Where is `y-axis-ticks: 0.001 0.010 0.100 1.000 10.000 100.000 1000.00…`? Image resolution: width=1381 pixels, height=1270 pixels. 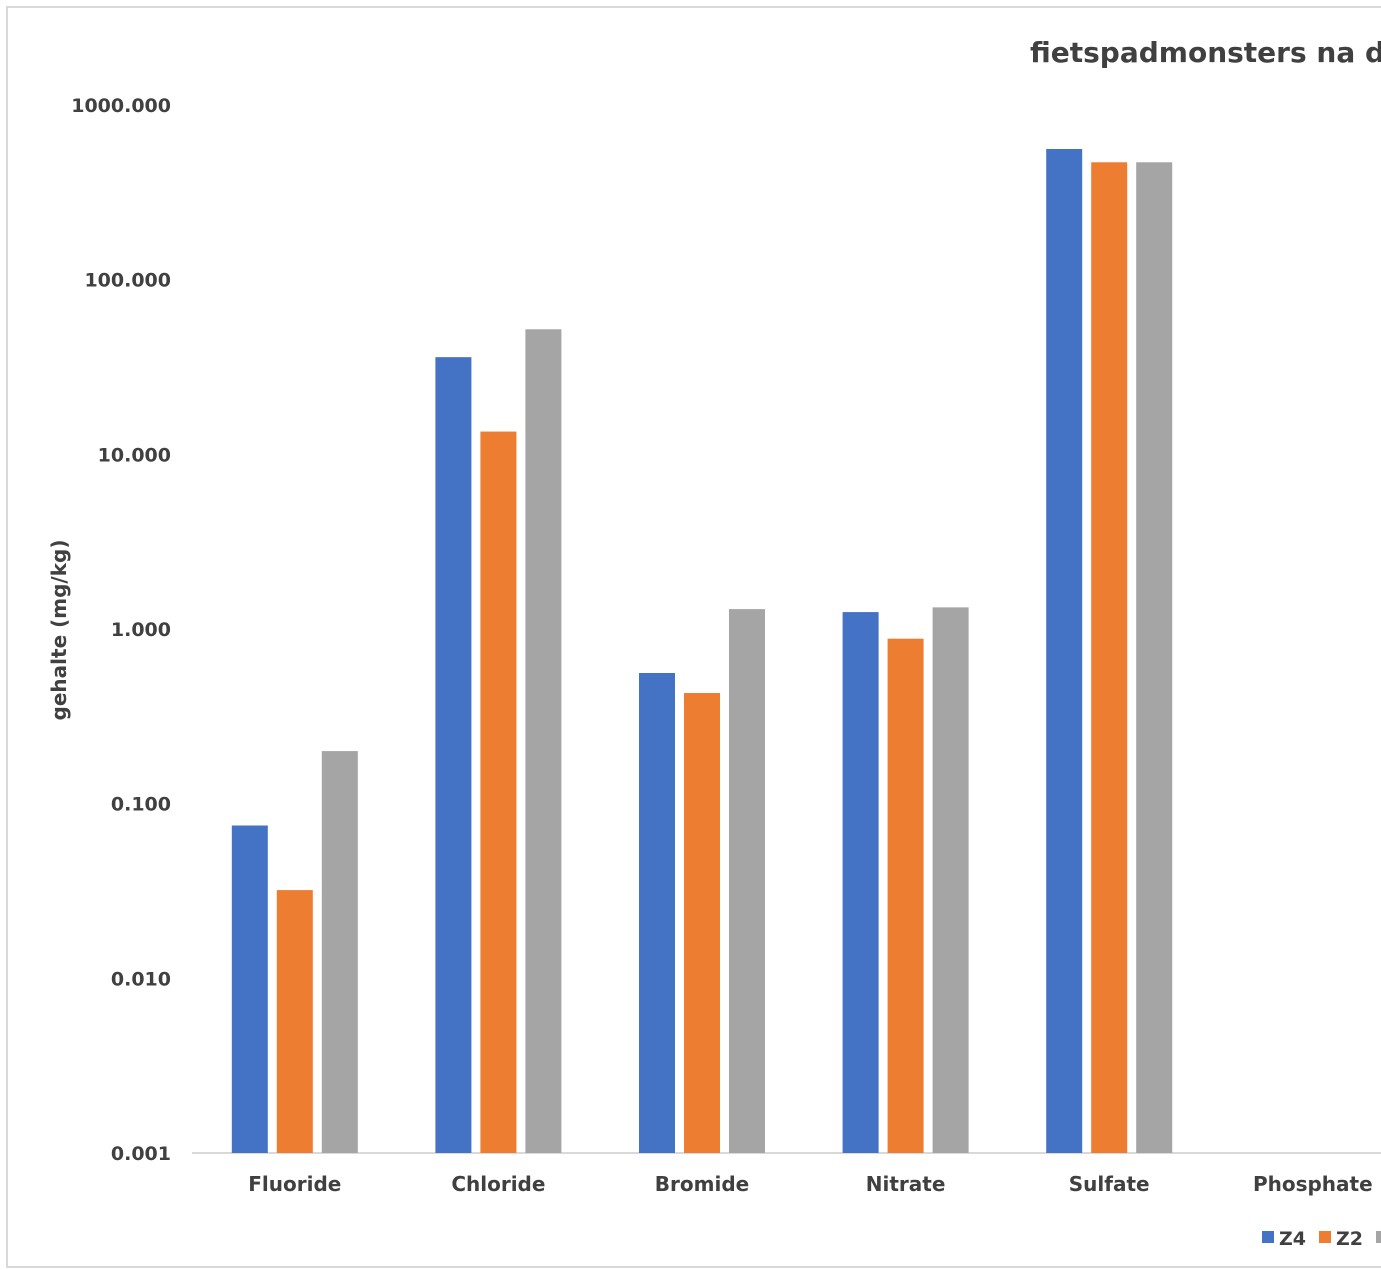
y-axis-ticks: 0.001 0.010 0.100 1.000 10.000 100.000 1000.00… is located at coordinates (121, 630).